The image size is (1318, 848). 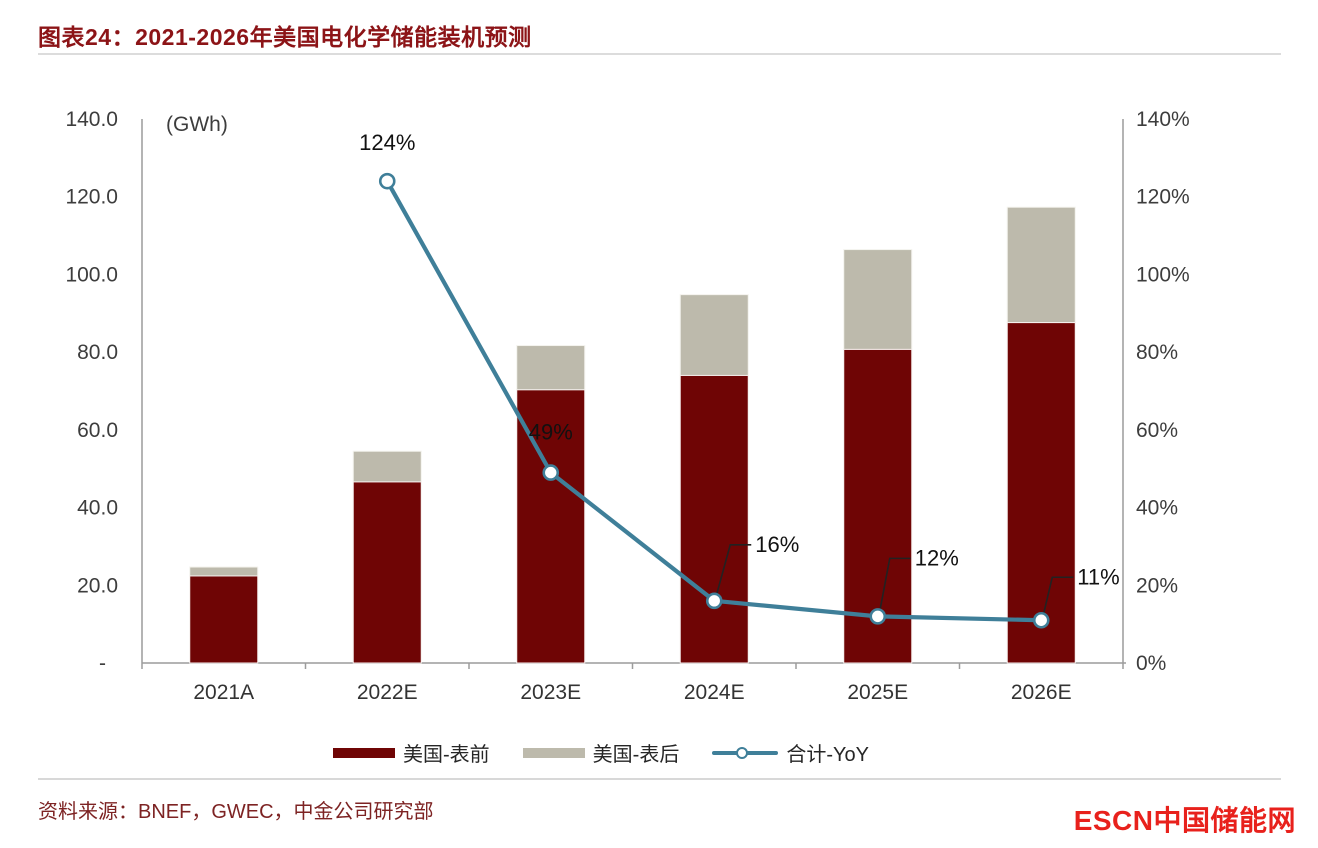 I want to click on right-axis-tick-label: 60%, so click(x=1157, y=430).